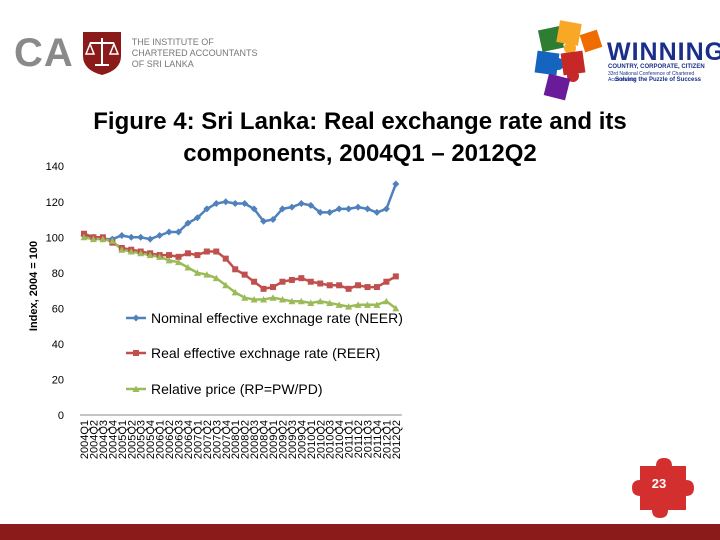 The width and height of the screenshot is (720, 540). I want to click on x-tick-label: 2011Q4, so click(378, 439).